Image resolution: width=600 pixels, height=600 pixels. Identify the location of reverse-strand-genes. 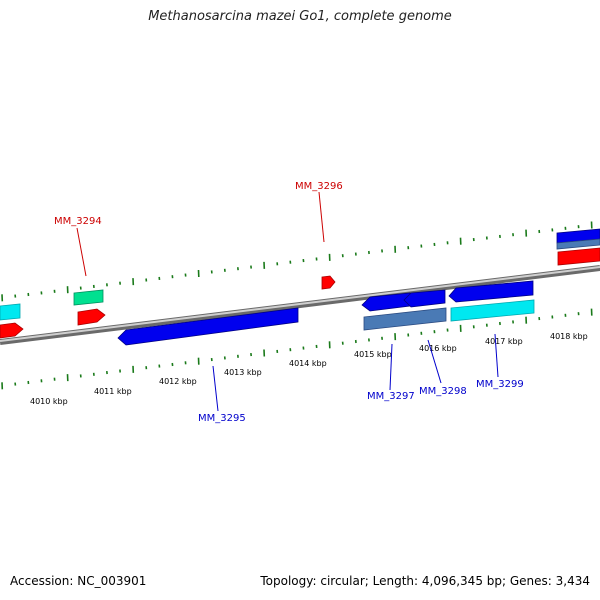
(326, 313).